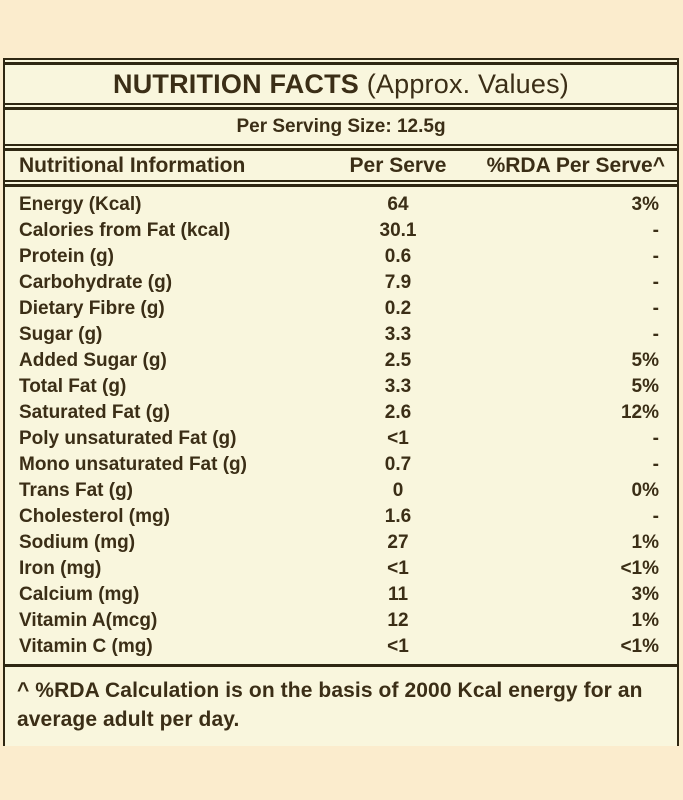 The image size is (683, 800). Describe the element at coordinates (77, 542) in the screenshot. I see `nutrient-name: Sodium (mg)` at that location.